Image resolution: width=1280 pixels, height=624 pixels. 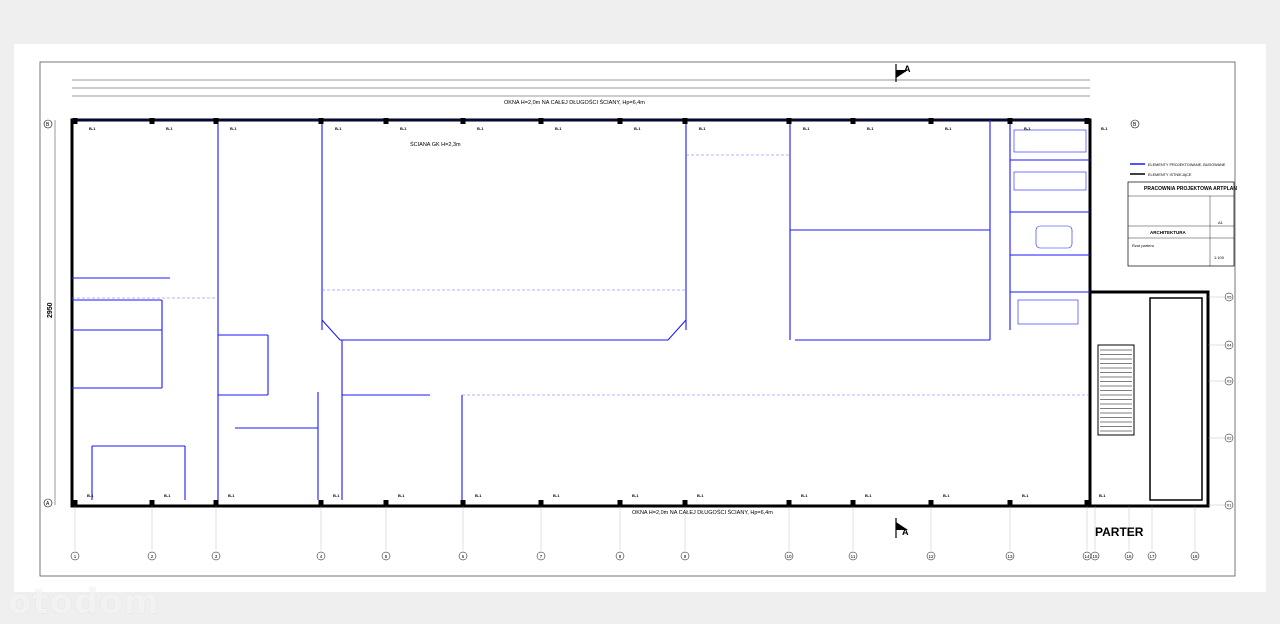 I want to click on watermark-logo: otodom, so click(x=84, y=602).